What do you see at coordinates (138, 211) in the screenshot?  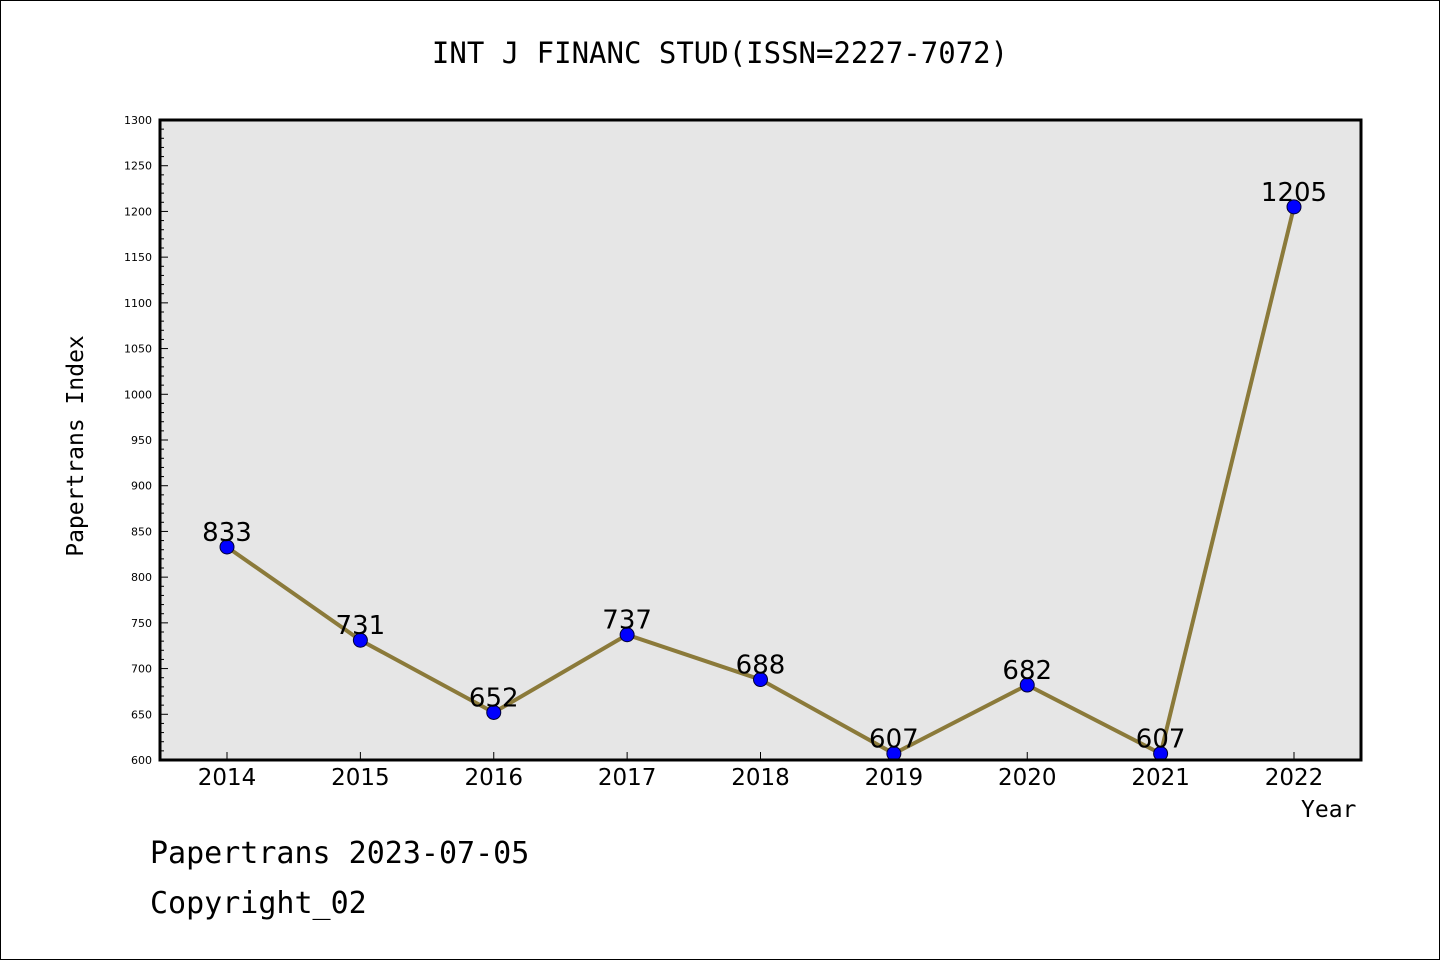 I see `y-tick-label: 1200` at bounding box center [138, 211].